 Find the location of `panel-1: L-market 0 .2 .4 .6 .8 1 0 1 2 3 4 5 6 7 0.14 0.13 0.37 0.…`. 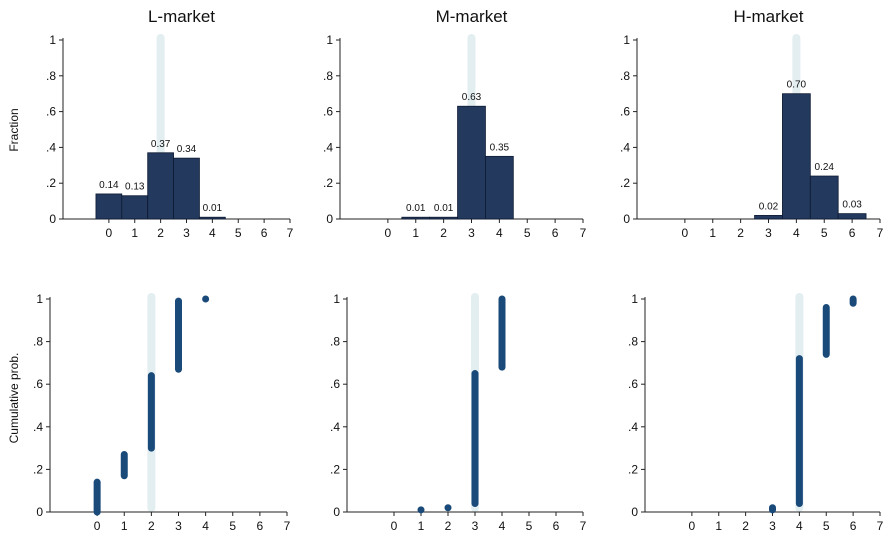

panel-1: L-market 0 .2 .4 .6 .8 1 0 1 2 3 4 5 6 7 0.14 0.13 0.37 0.… is located at coordinates (170, 123).